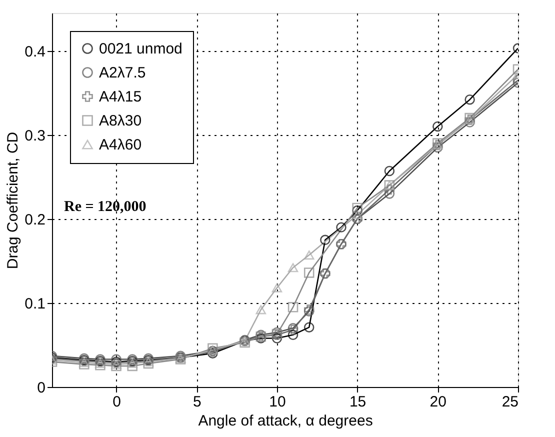 Image resolution: width=555 pixels, height=437 pixels. I want to click on legend-label: 0021 unmod, so click(140, 49).